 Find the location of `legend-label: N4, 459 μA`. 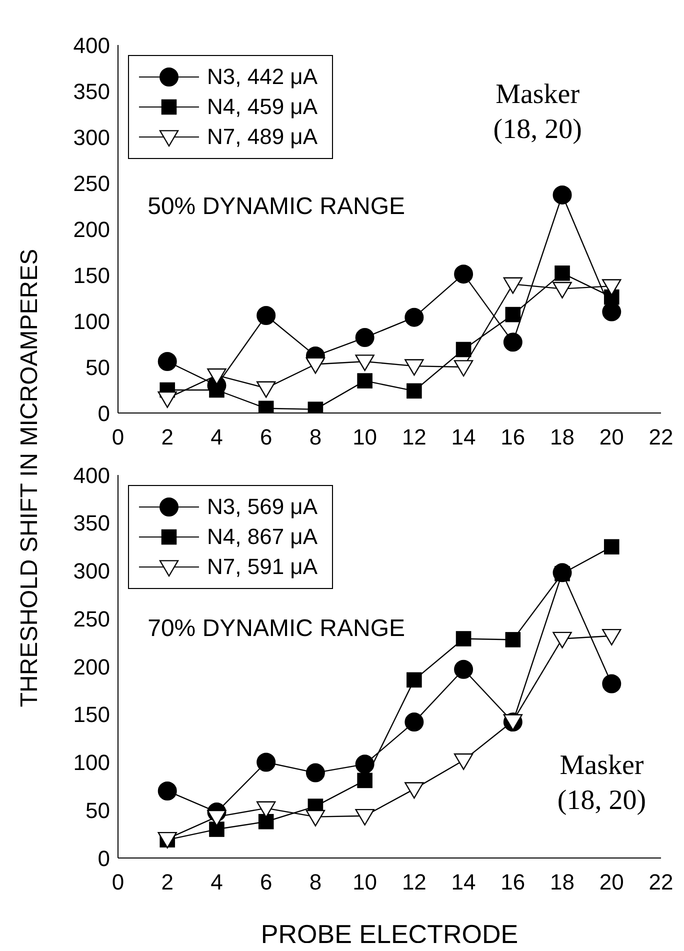

legend-label: N4, 459 μA is located at coordinates (262, 107).